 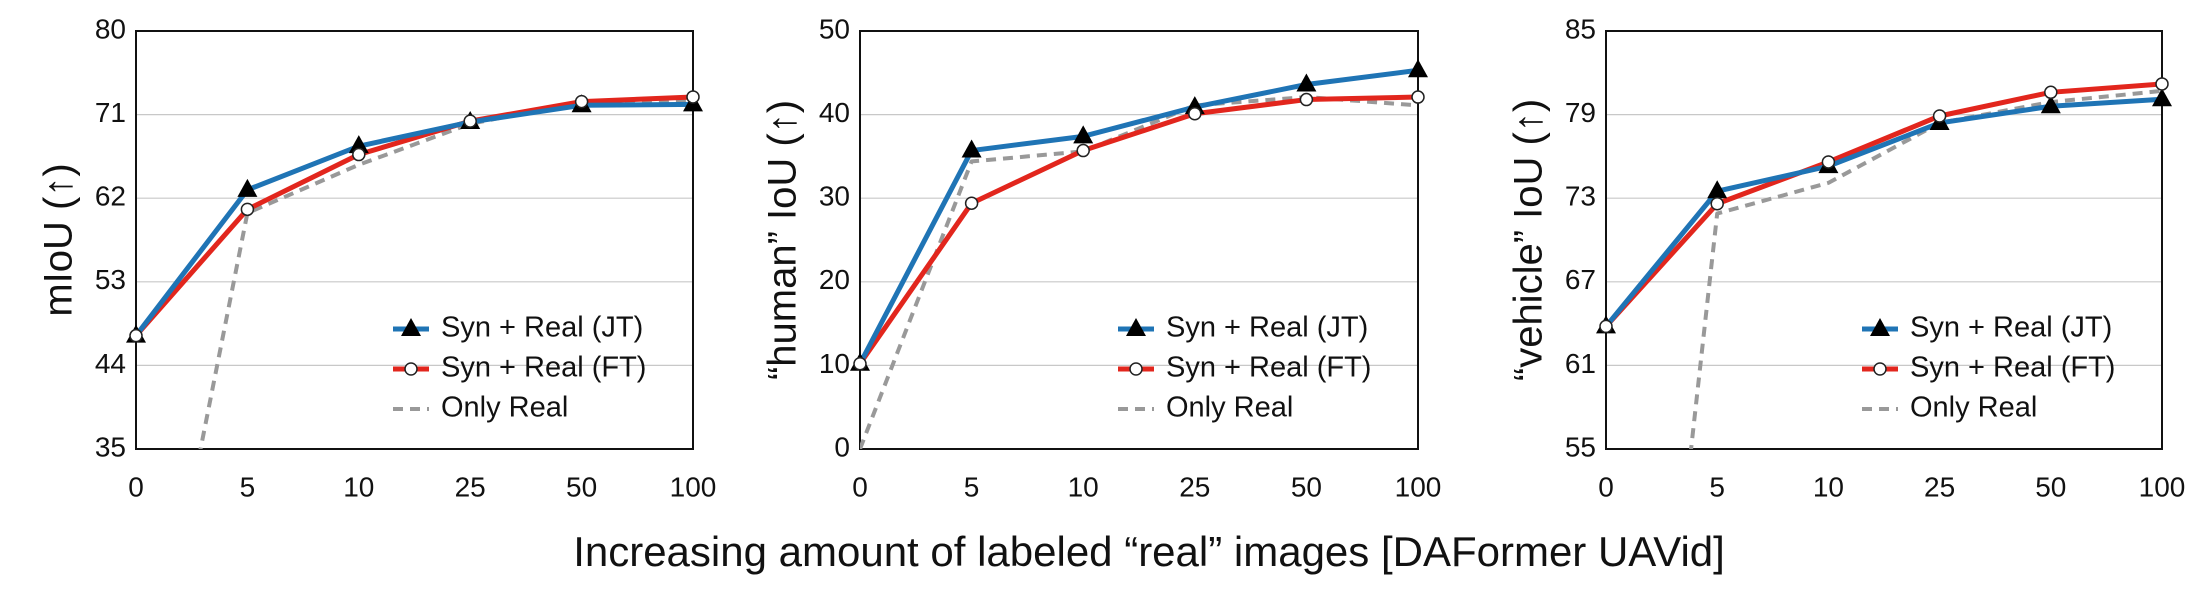 What do you see at coordinates (834, 112) in the screenshot?
I see `y-tick-label: 40` at bounding box center [834, 112].